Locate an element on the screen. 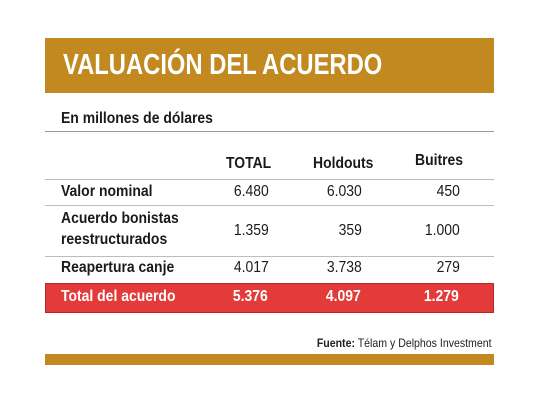 This screenshot has width=540, height=405. col-header-holdouts: Holdouts is located at coordinates (343, 163).